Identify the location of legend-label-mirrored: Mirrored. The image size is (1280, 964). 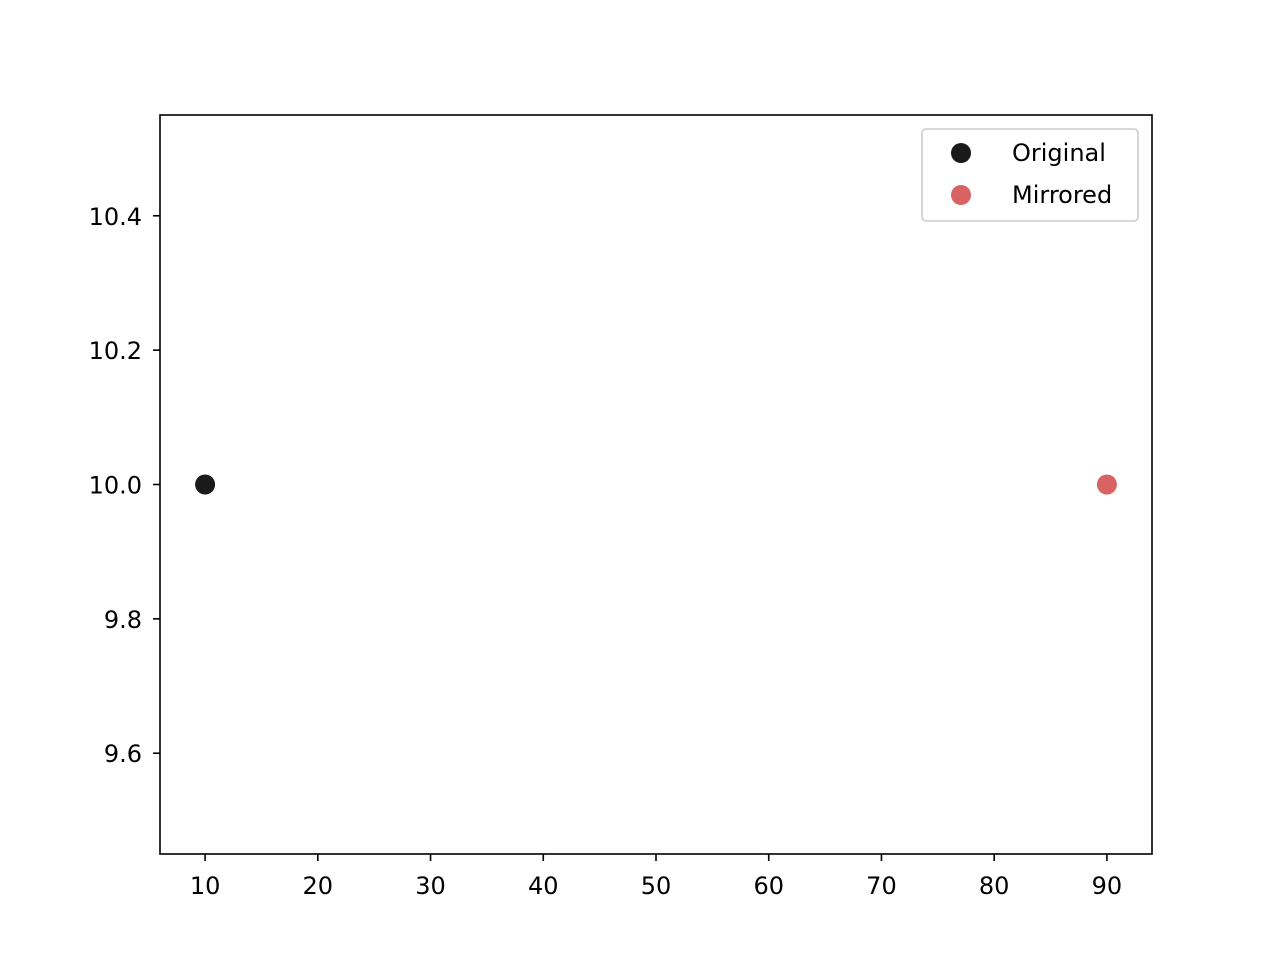
(1062, 195).